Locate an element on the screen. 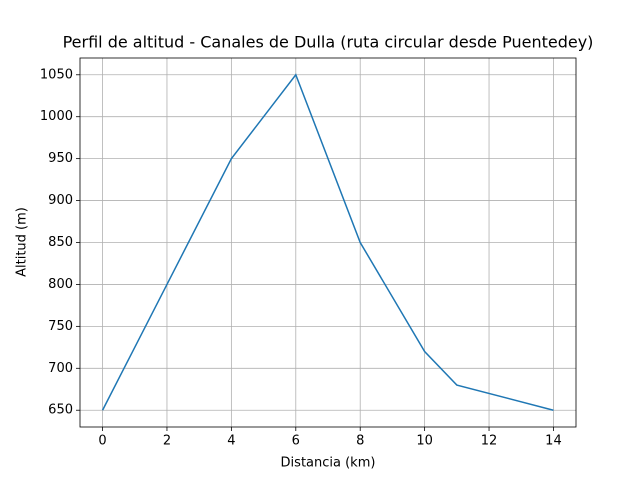 The image size is (640, 480). y-tick-label: 1000 is located at coordinates (56, 116).